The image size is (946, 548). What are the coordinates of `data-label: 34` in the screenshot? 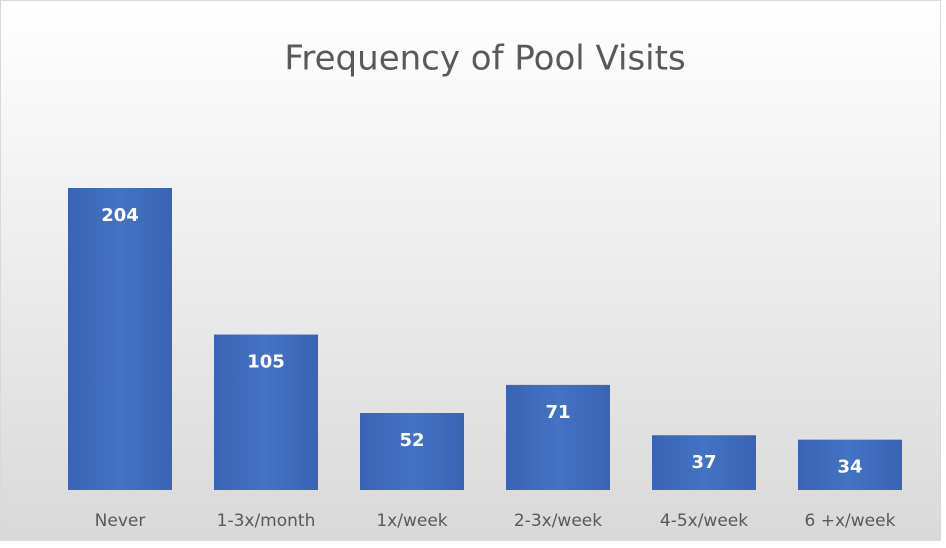 It's located at (849, 467).